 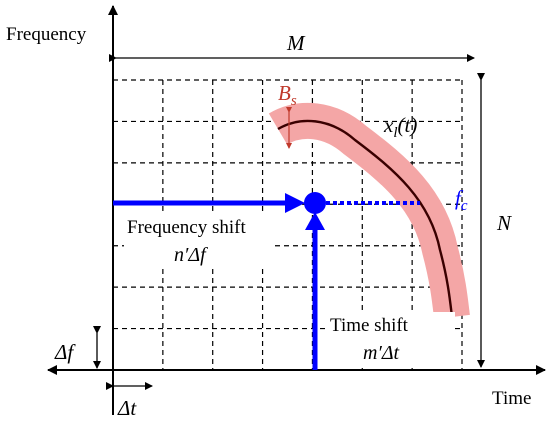 What do you see at coordinates (511, 398) in the screenshot?
I see `time-axis-label: Time` at bounding box center [511, 398].